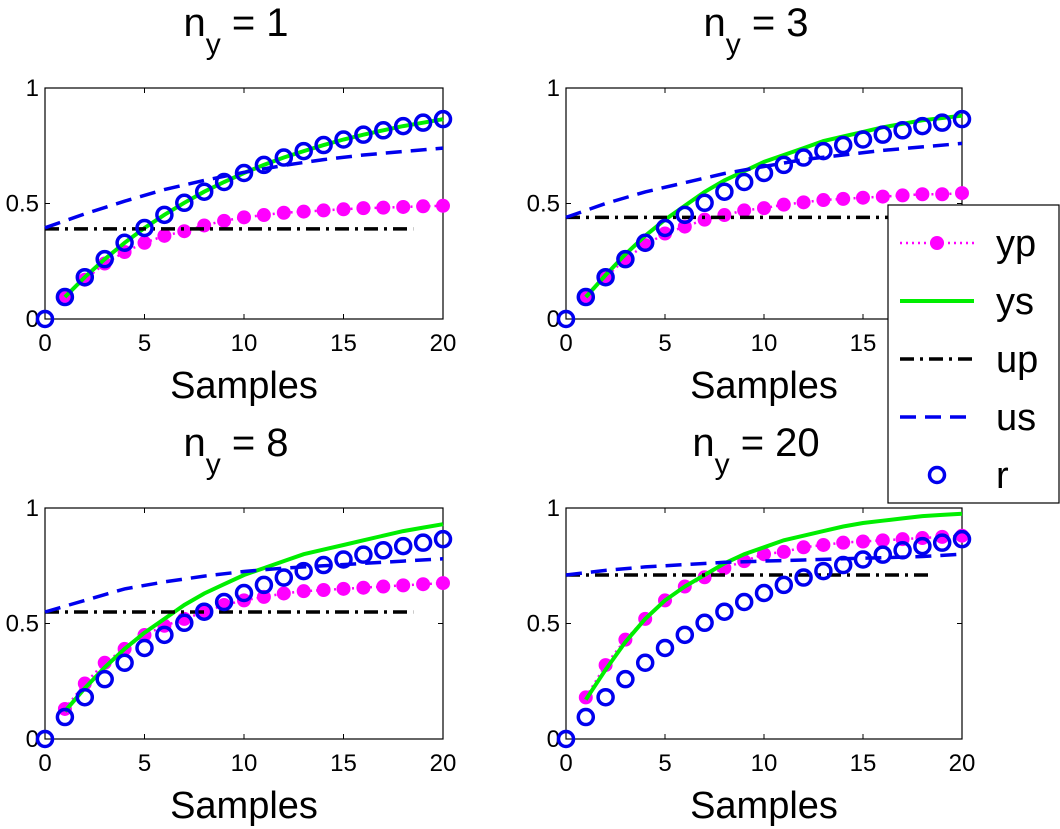 Image resolution: width=1060 pixels, height=829 pixels. Describe the element at coordinates (937, 475) in the screenshot. I see `legend-marker-r` at that location.